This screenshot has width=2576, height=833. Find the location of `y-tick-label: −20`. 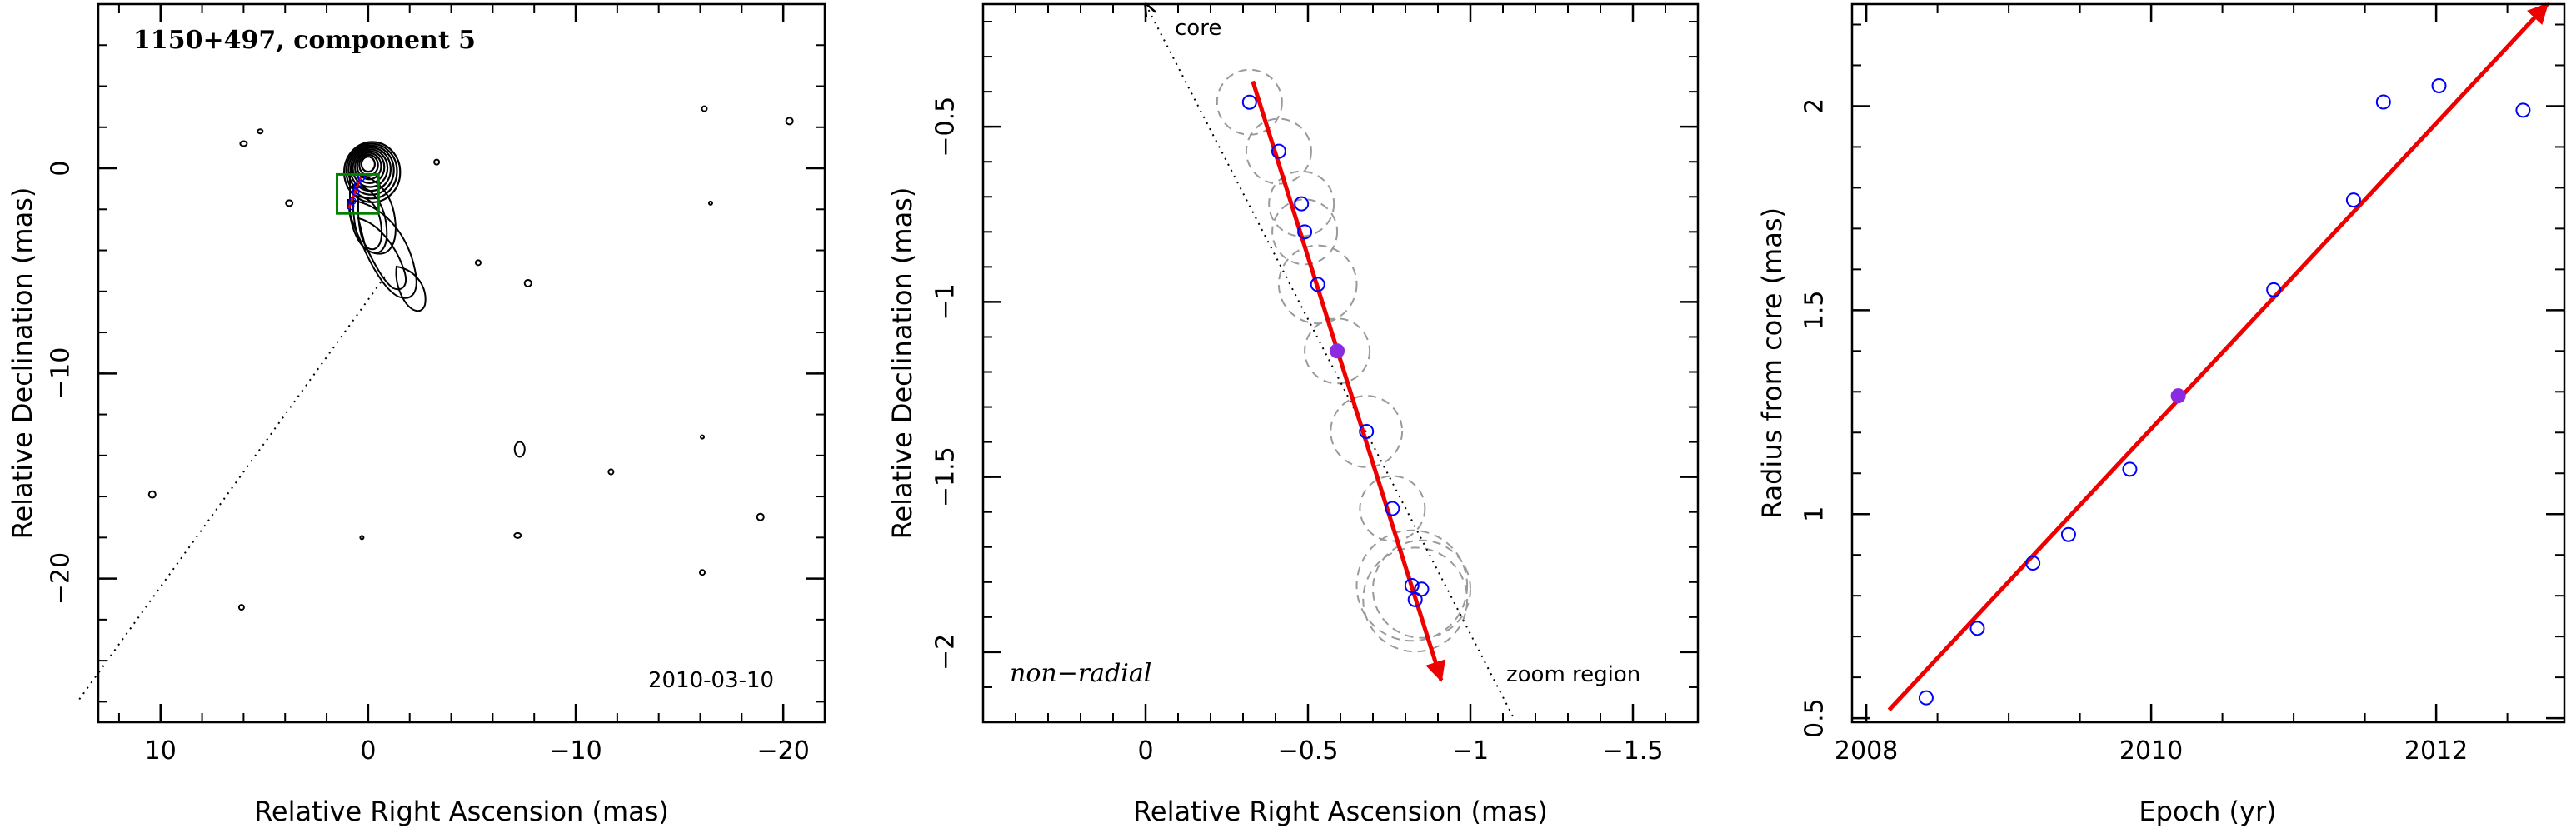

y-tick-label: −20 is located at coordinates (61, 578).